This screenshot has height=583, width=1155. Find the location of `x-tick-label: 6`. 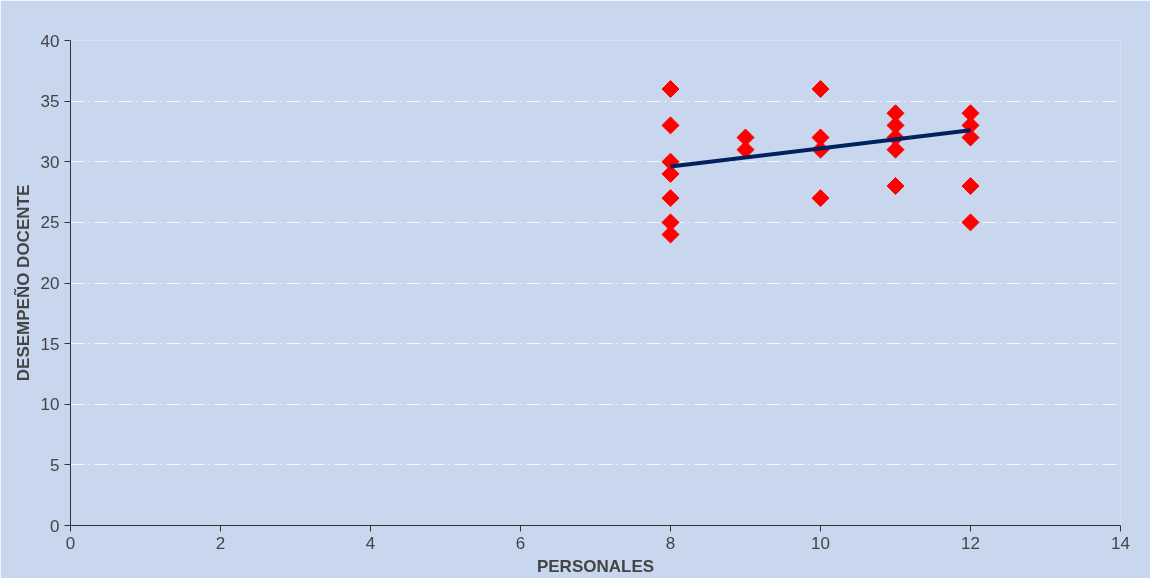

x-tick-label: 6 is located at coordinates (520, 543).